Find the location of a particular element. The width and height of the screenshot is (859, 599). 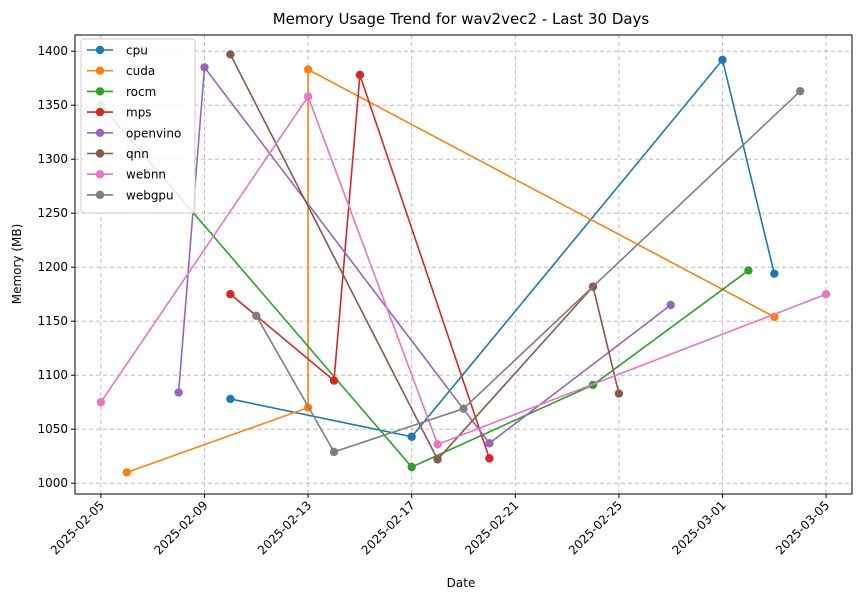

x-axis-label: Date is located at coordinates (461, 583).